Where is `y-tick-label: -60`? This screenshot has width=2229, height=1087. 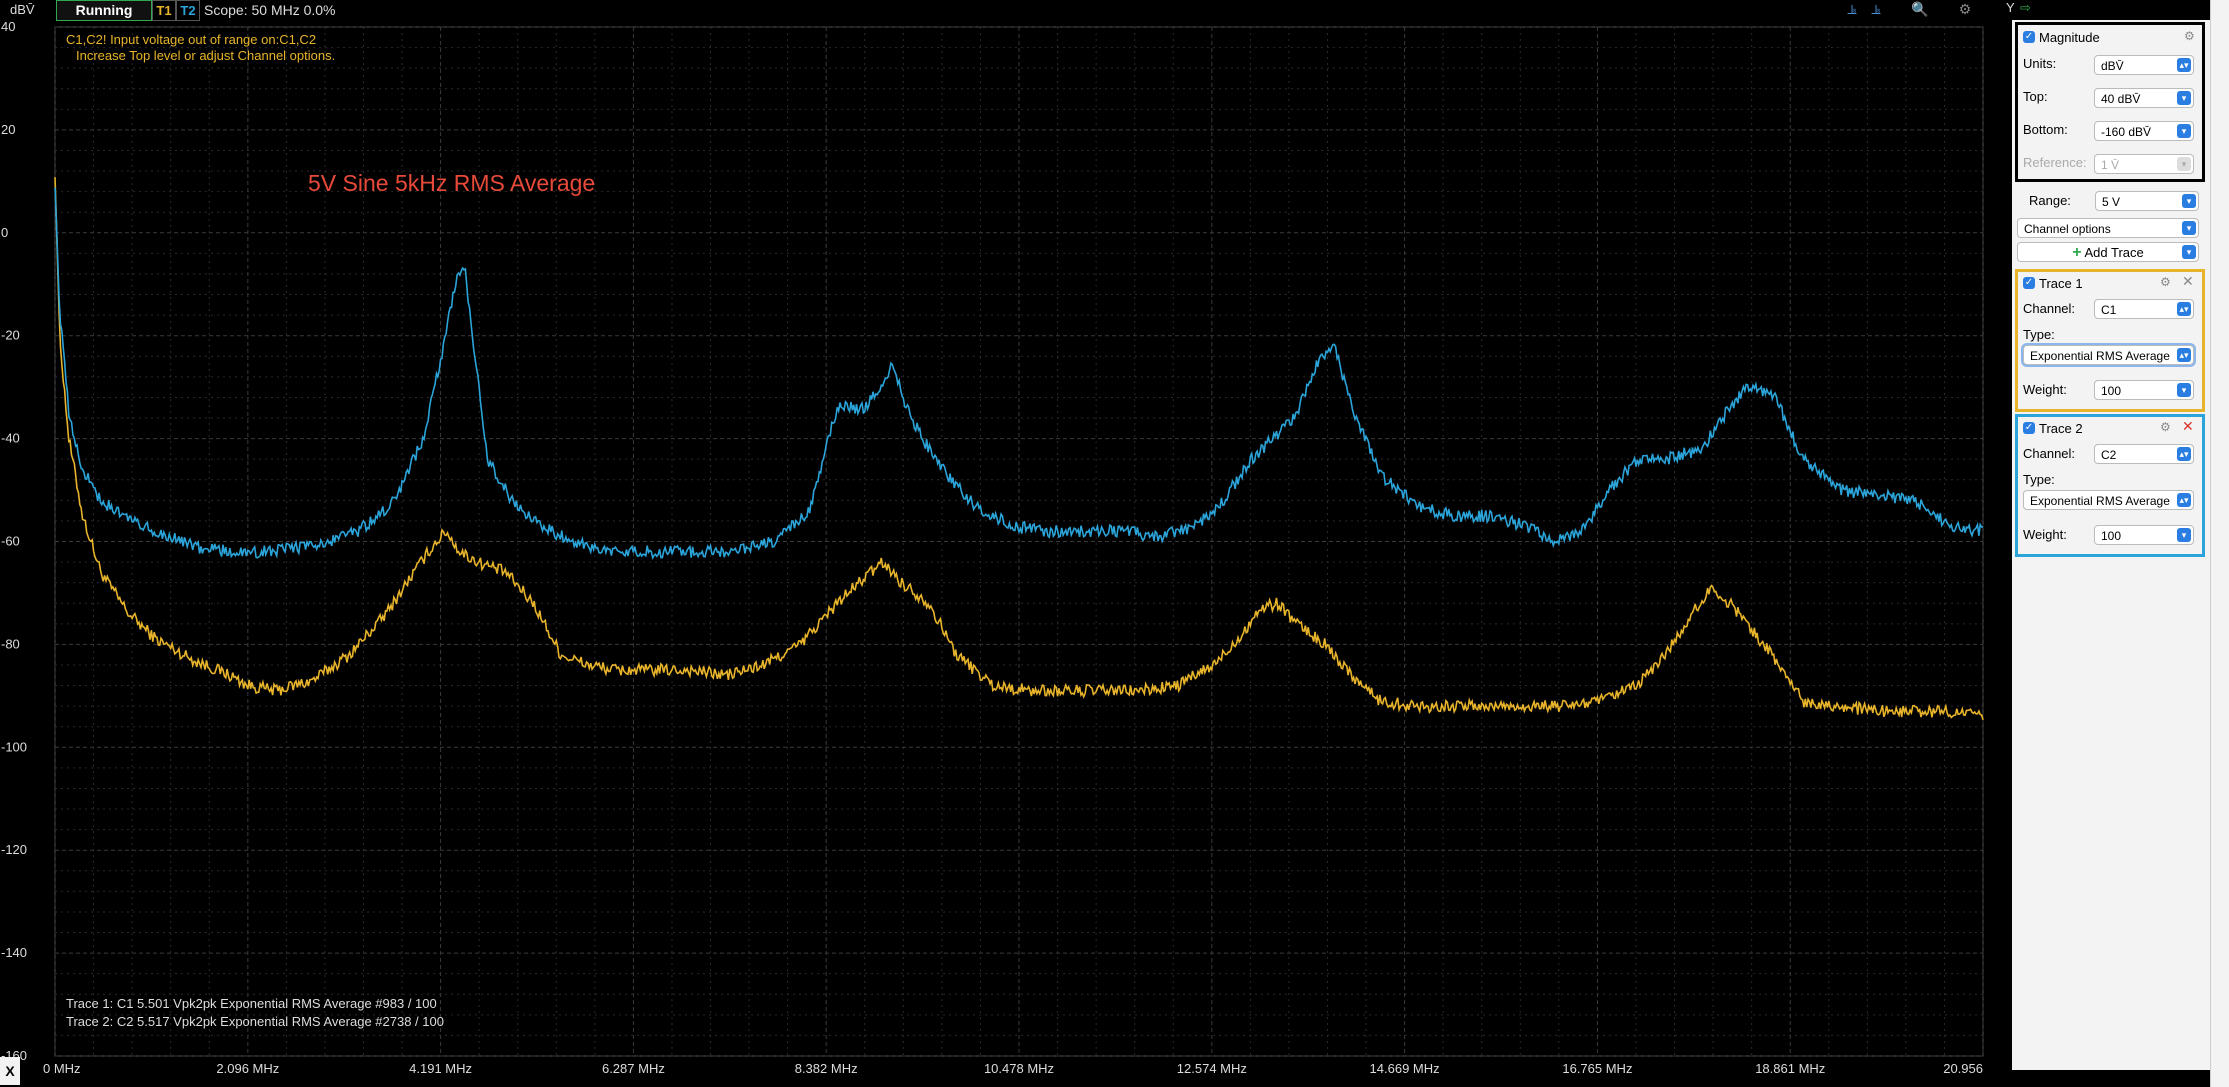 y-tick-label: -60 is located at coordinates (10, 541).